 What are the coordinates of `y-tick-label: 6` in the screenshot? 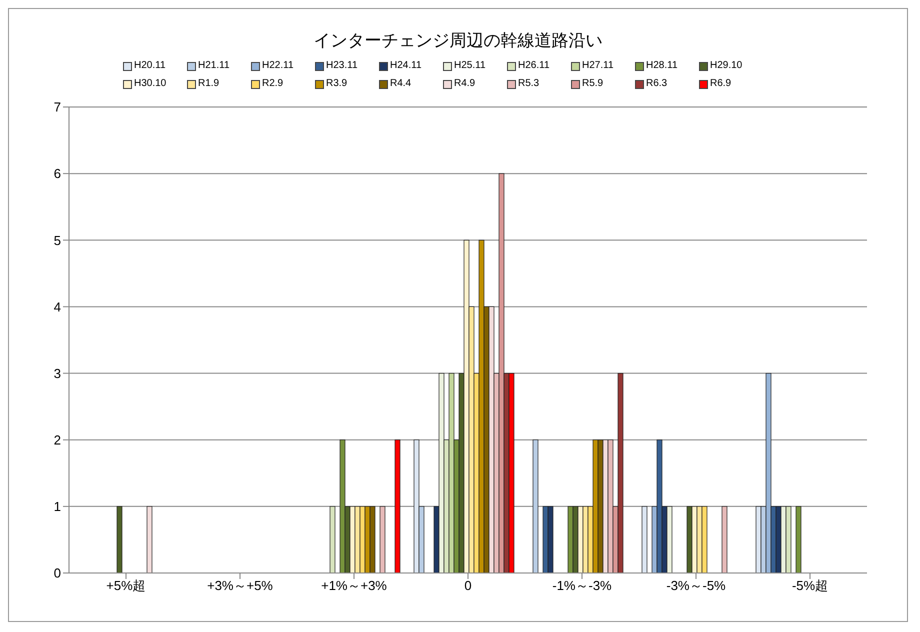 It's located at (57, 174).